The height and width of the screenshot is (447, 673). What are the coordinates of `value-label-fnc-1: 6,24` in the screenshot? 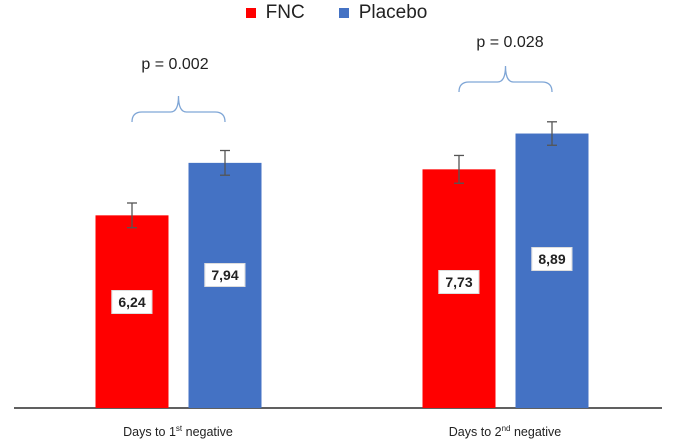 It's located at (132, 302).